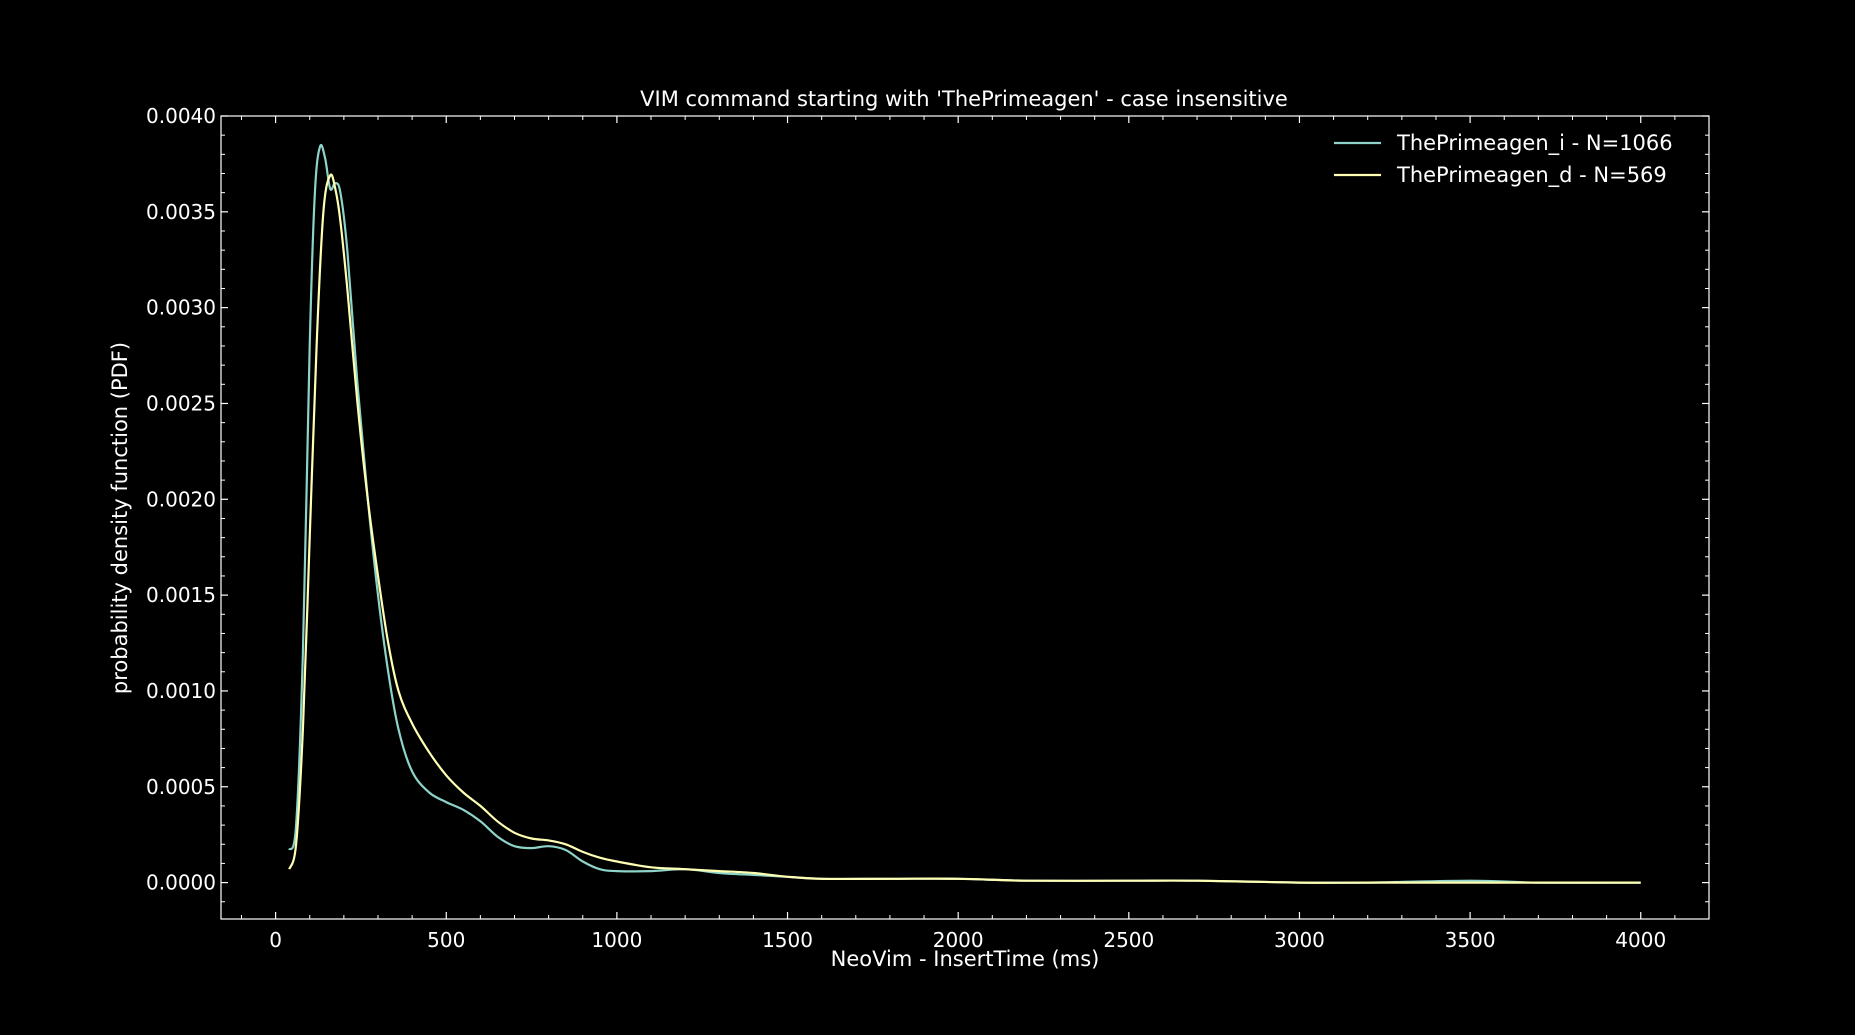 The height and width of the screenshot is (1035, 1855). I want to click on y-tick-label: 0.0025, so click(181, 403).